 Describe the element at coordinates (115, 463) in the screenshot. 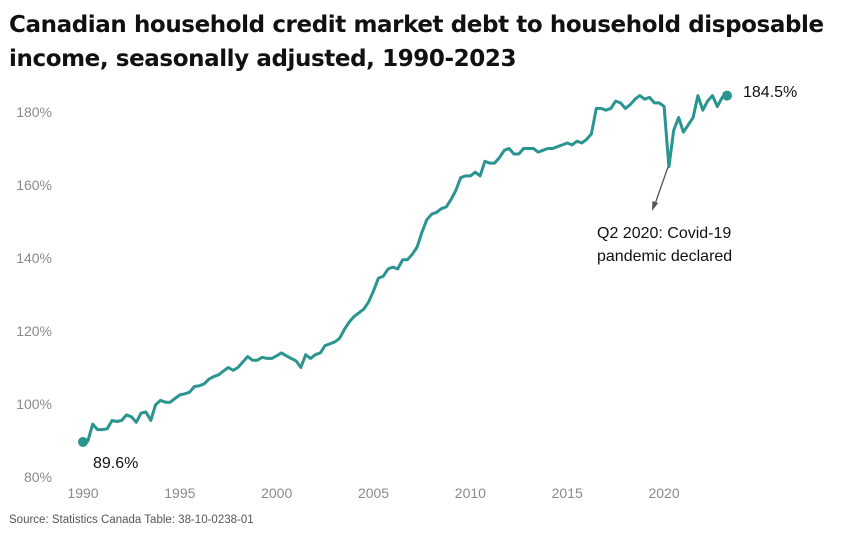

I see `start-value-label: 89.6%` at that location.